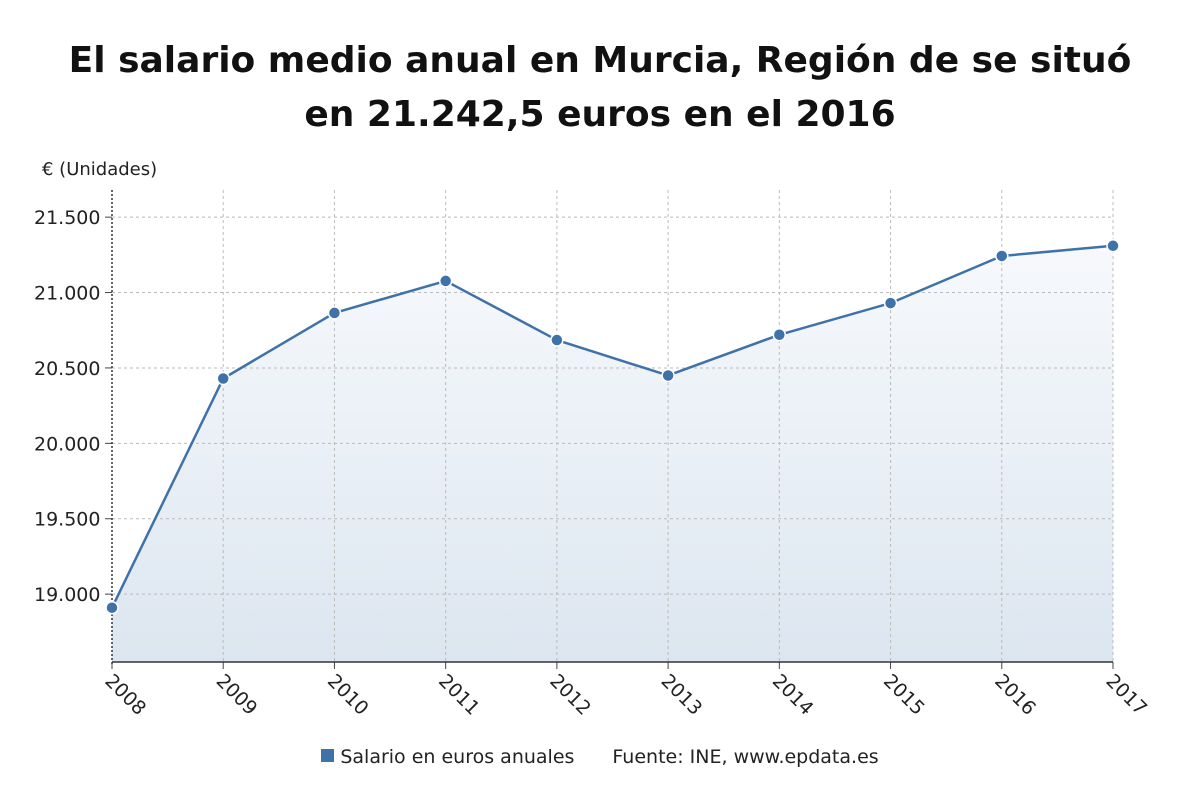 The height and width of the screenshot is (808, 1200). I want to click on x-tick-label: 2016, so click(1015, 695).